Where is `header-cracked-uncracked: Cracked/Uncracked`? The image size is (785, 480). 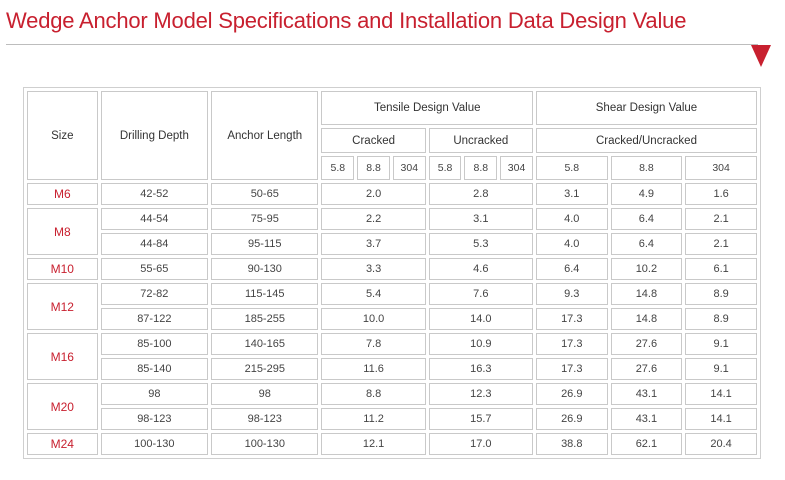
header-cracked-uncracked: Cracked/Uncracked is located at coordinates (646, 140).